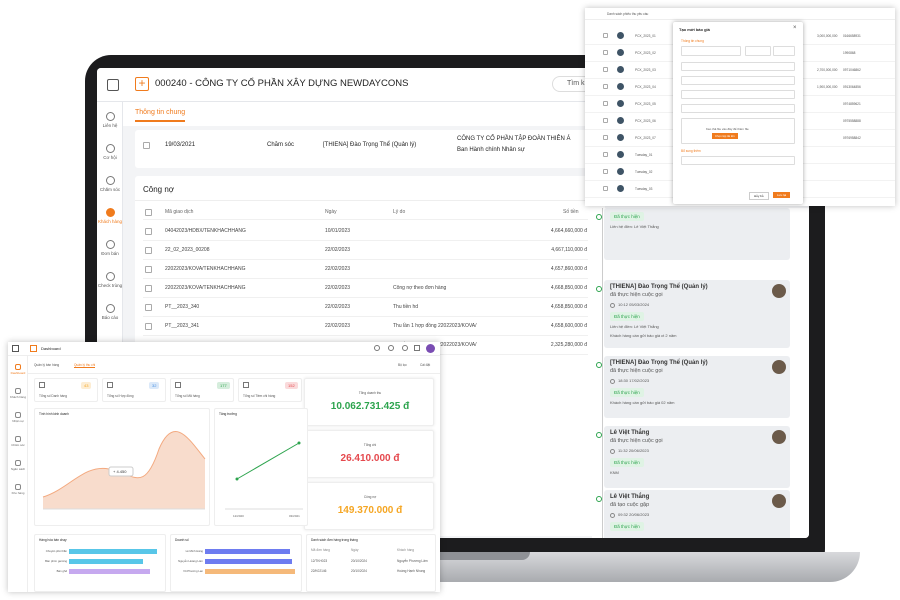 The height and width of the screenshot is (600, 900). What do you see at coordinates (693, 234) in the screenshot?
I see `activity-card: Đã thực hiện Liên hệ điền: Lê Việt Thắng` at bounding box center [693, 234].